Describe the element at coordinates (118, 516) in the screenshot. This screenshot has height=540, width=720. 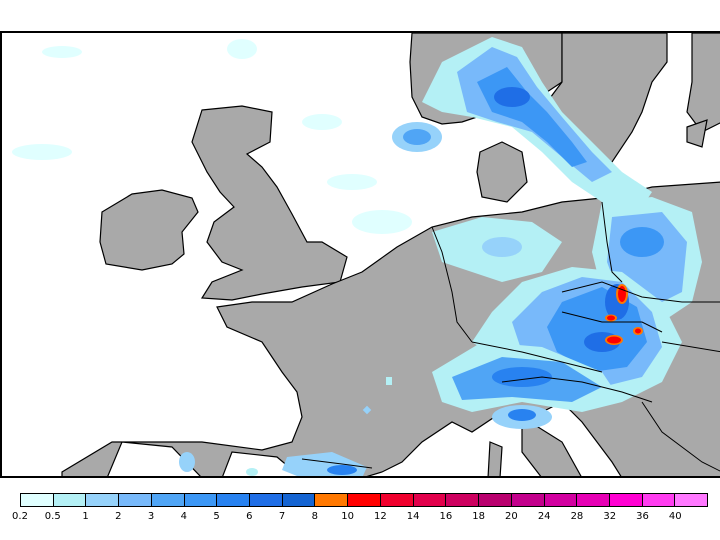
I see `colorbar-tick-label: 2` at that location.